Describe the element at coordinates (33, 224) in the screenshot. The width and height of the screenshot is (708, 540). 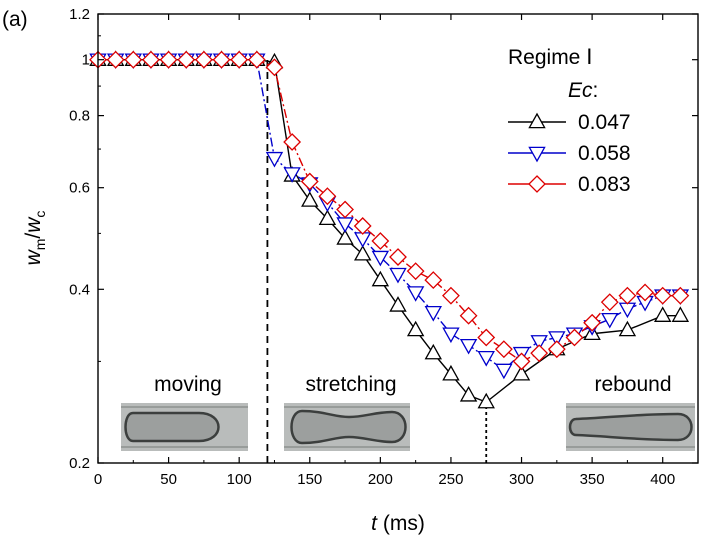
I see `y-title-w2: w` at that location.